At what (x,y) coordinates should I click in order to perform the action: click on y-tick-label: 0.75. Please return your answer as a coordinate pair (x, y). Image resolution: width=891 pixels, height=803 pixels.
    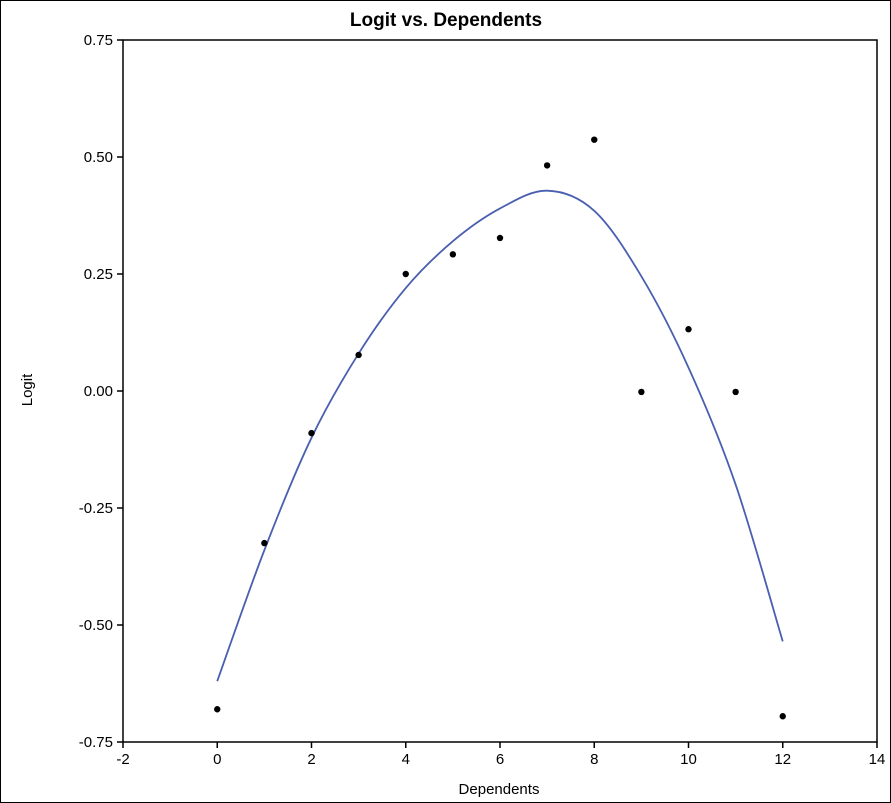
    Looking at the image, I should click on (98, 40).